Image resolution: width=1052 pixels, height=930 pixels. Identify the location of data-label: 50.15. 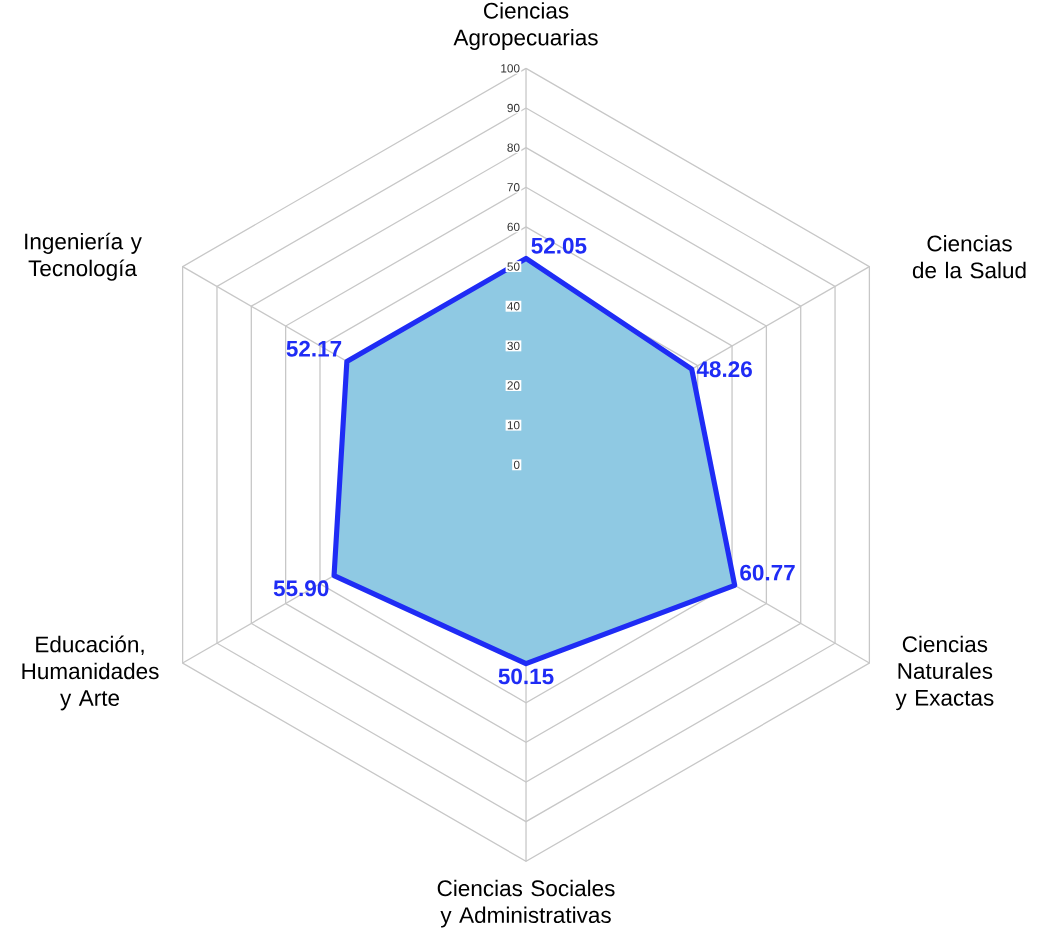
(526, 676).